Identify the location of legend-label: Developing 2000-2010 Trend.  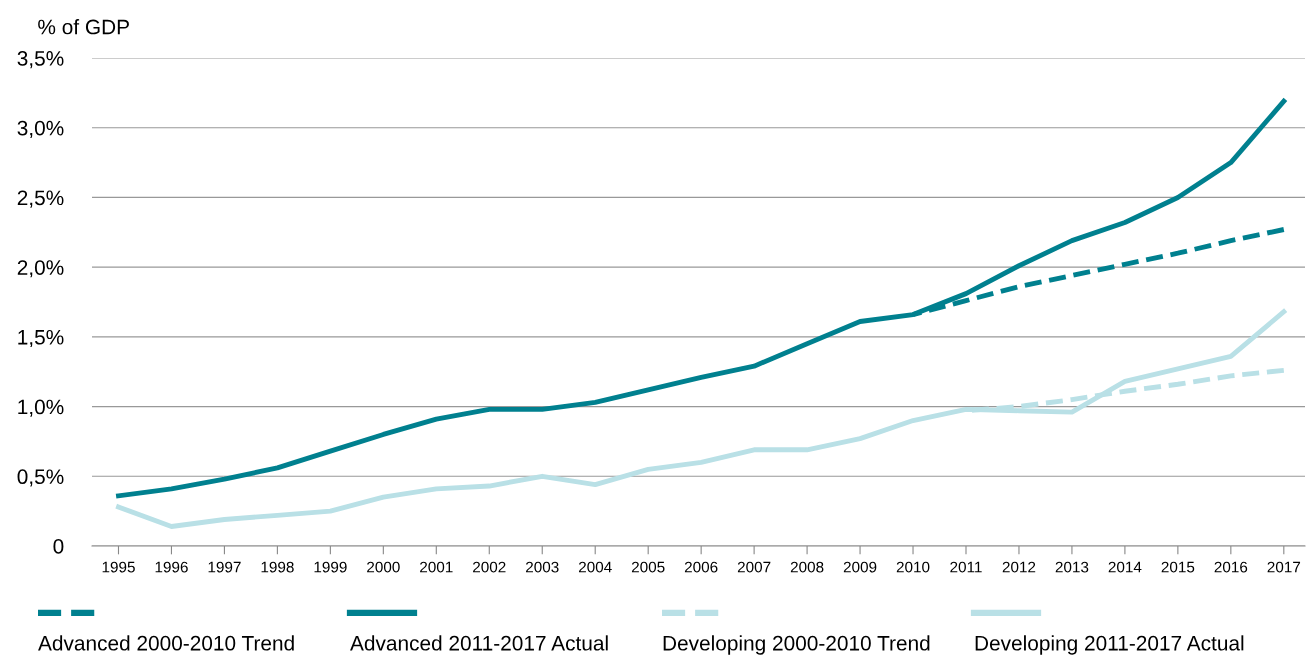
(796, 645).